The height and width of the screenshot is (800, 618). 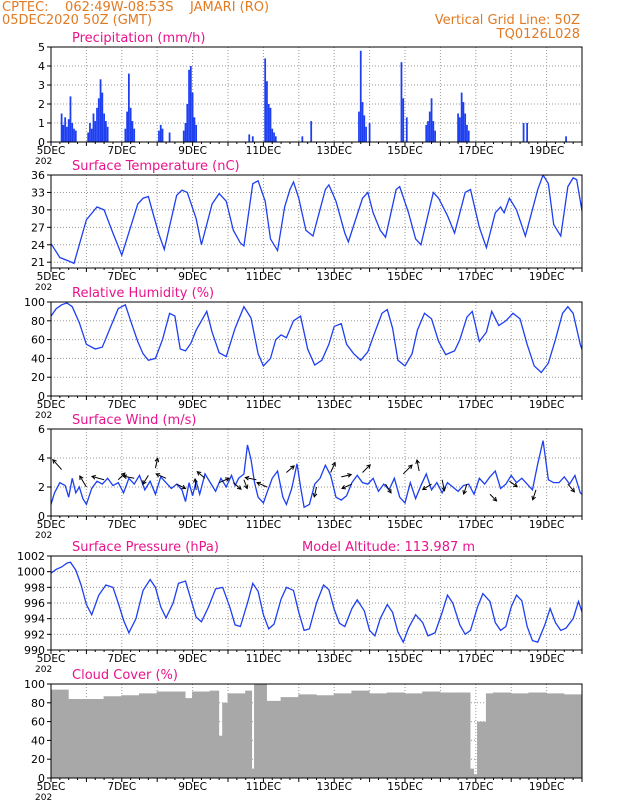 I want to click on temp-xtick-label: 5DEC, so click(x=51, y=277).